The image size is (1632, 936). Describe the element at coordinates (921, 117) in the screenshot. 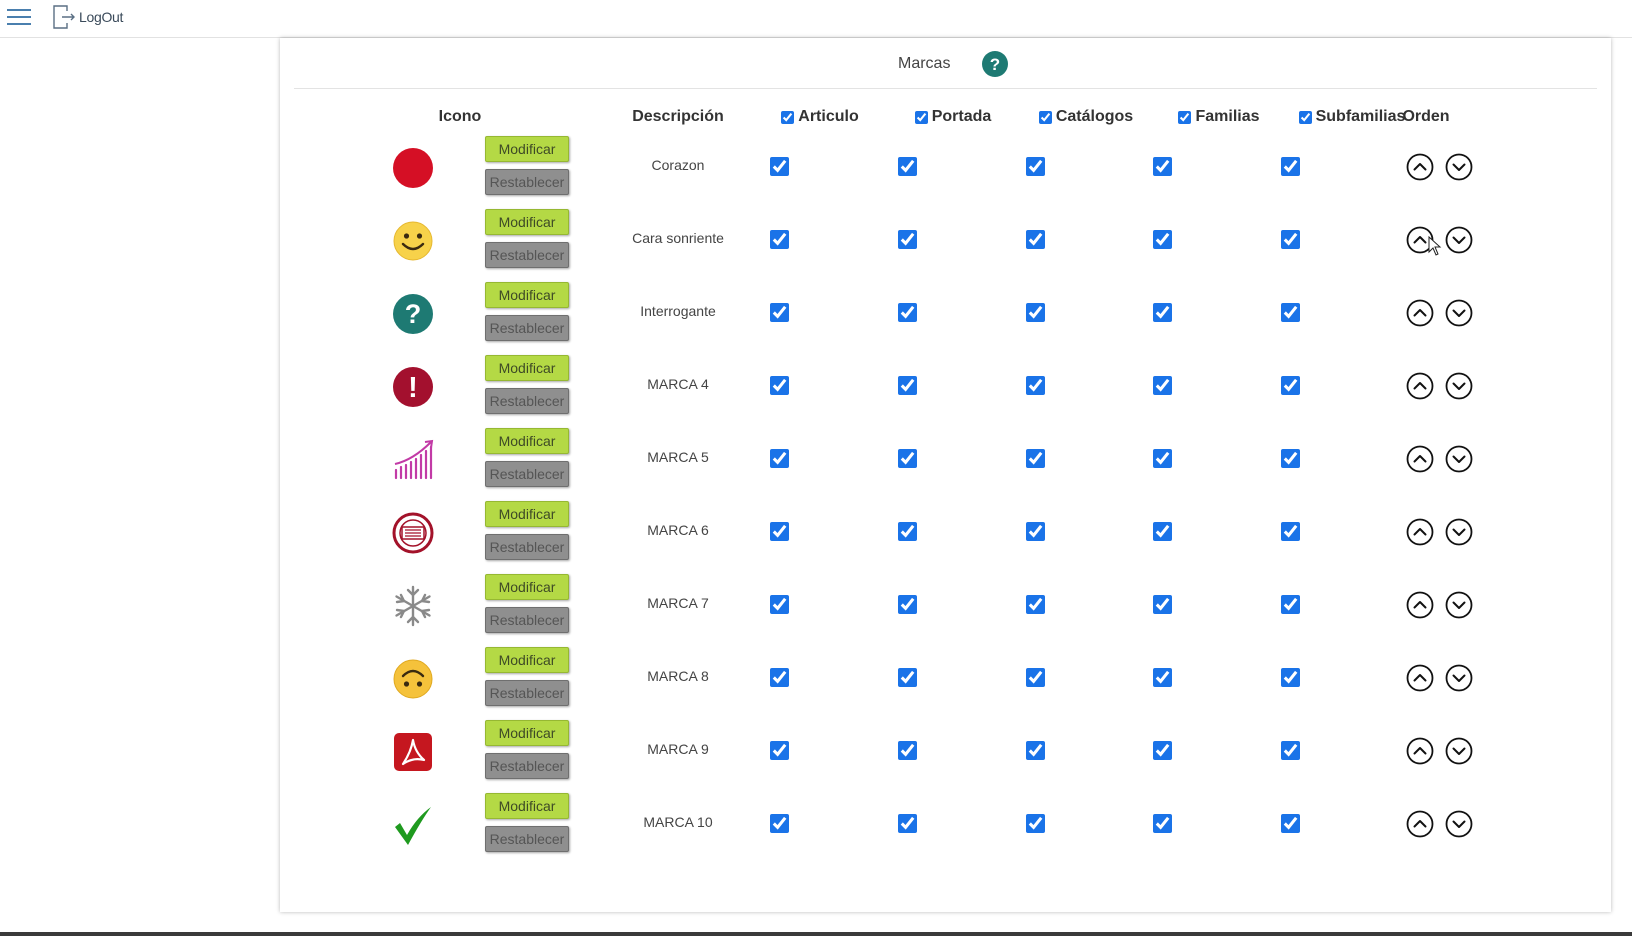

I see `select-all-portada-checkbox` at that location.